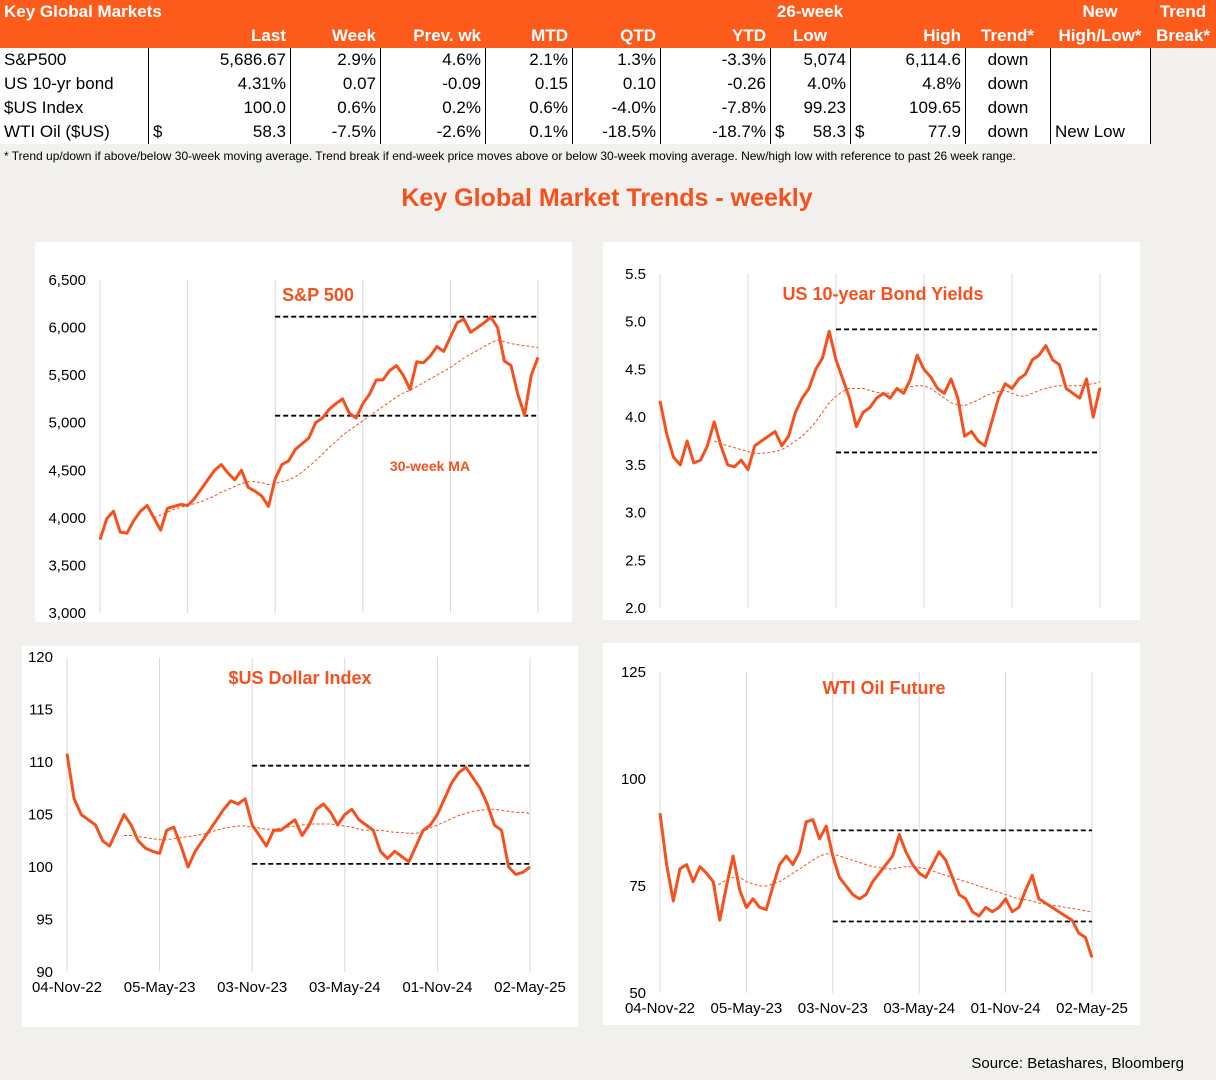 This screenshot has height=1080, width=1216. What do you see at coordinates (715, 84) in the screenshot?
I see `cell-value: -0.26` at bounding box center [715, 84].